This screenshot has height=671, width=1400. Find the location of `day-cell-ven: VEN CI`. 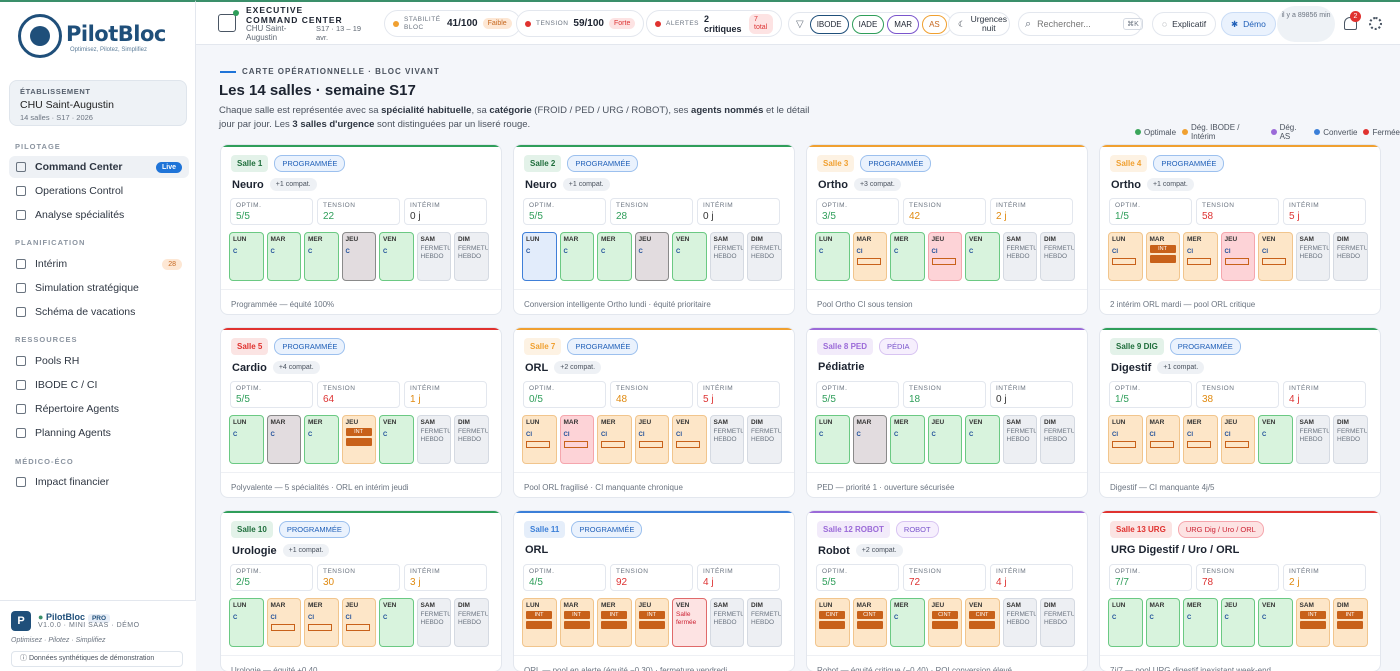

day-cell-ven: VEN CI is located at coordinates (1275, 256).